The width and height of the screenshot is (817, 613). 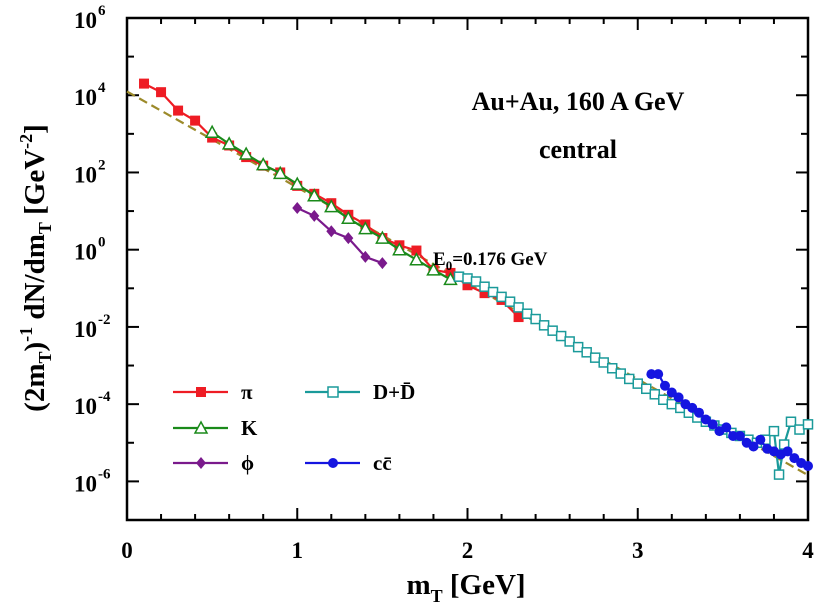 What do you see at coordinates (247, 392) in the screenshot?
I see `legend-label: π` at bounding box center [247, 392].